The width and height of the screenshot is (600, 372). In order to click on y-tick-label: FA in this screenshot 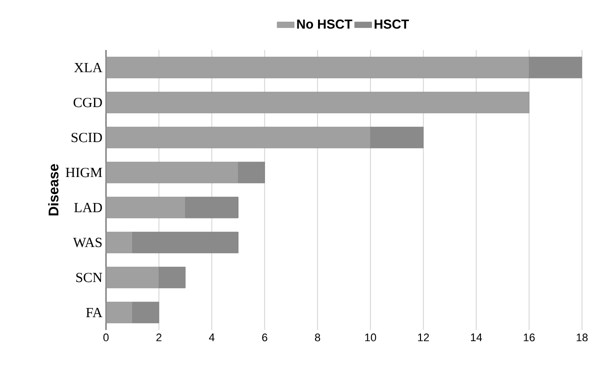, I will do `click(94, 313)`.